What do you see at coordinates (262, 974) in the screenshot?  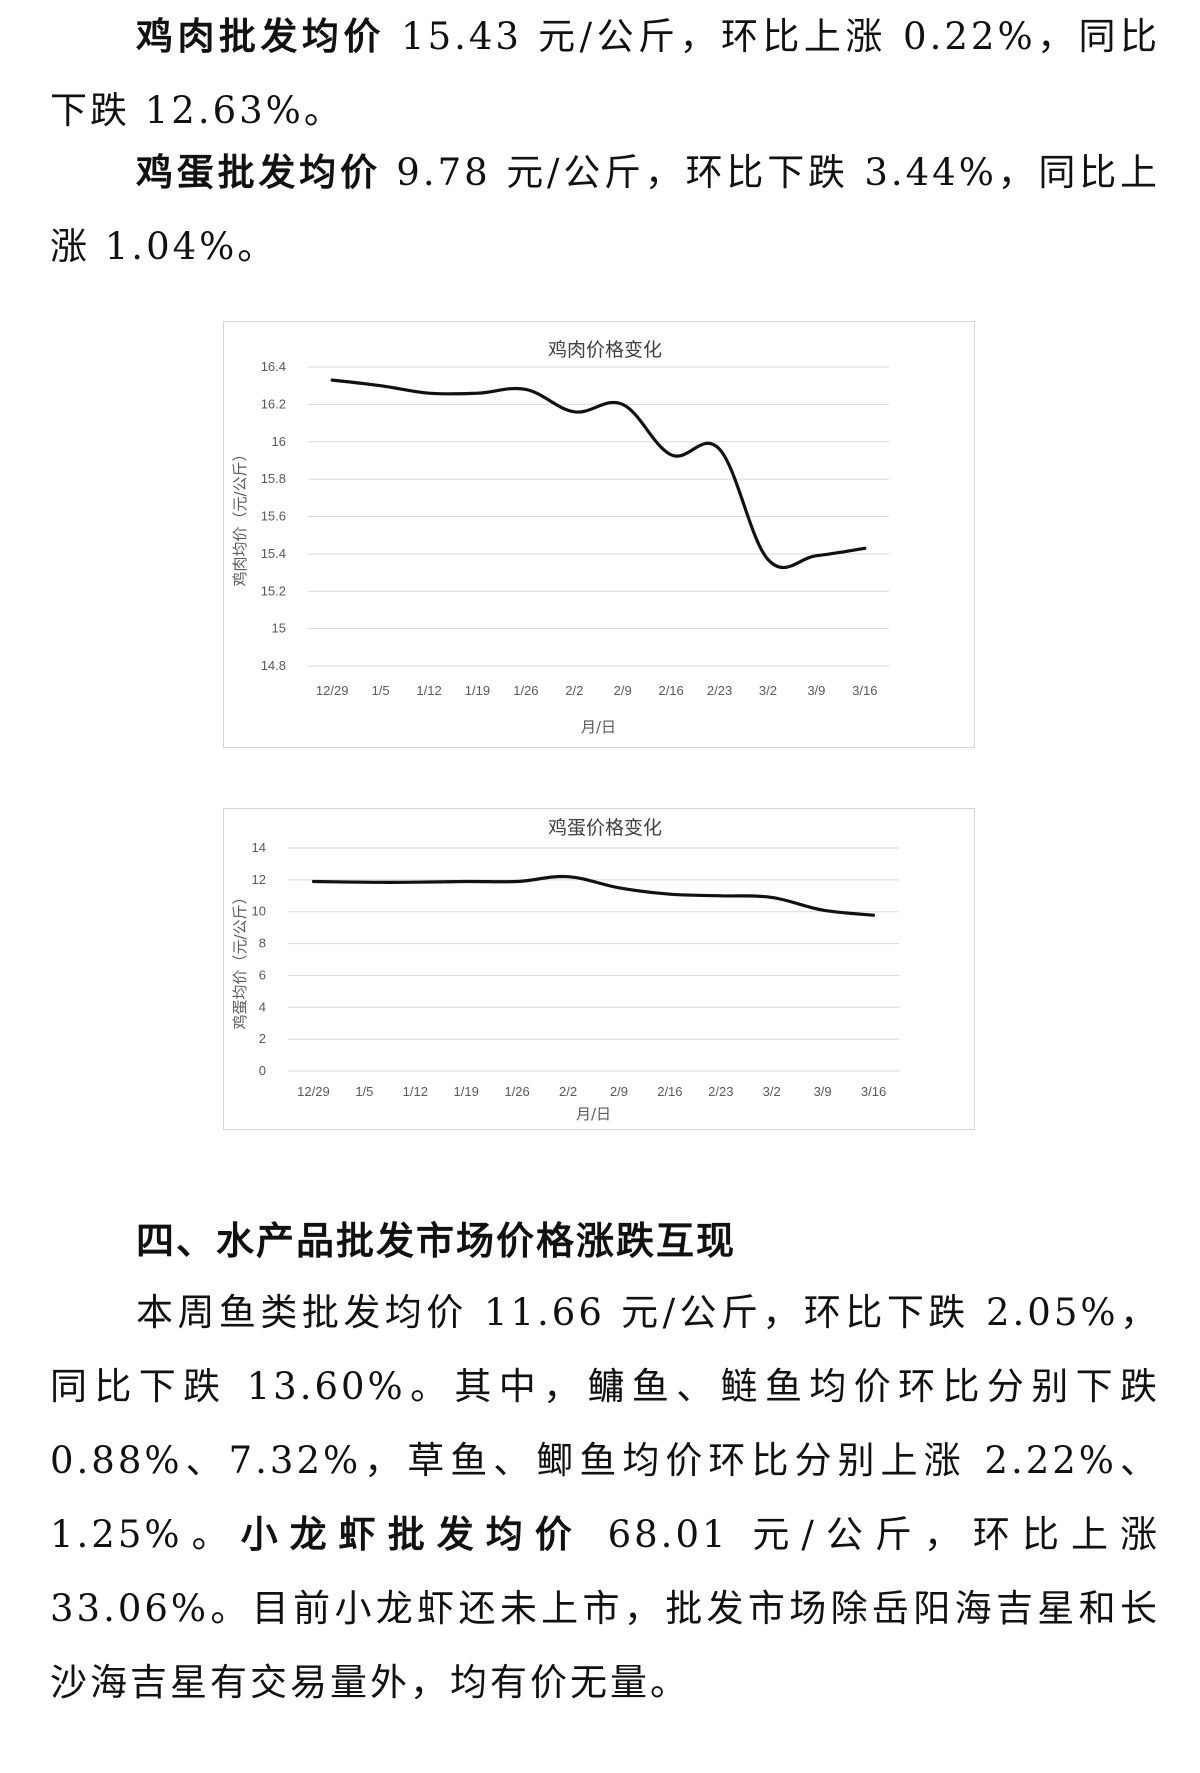 I see `y-tick-label: 6` at bounding box center [262, 974].